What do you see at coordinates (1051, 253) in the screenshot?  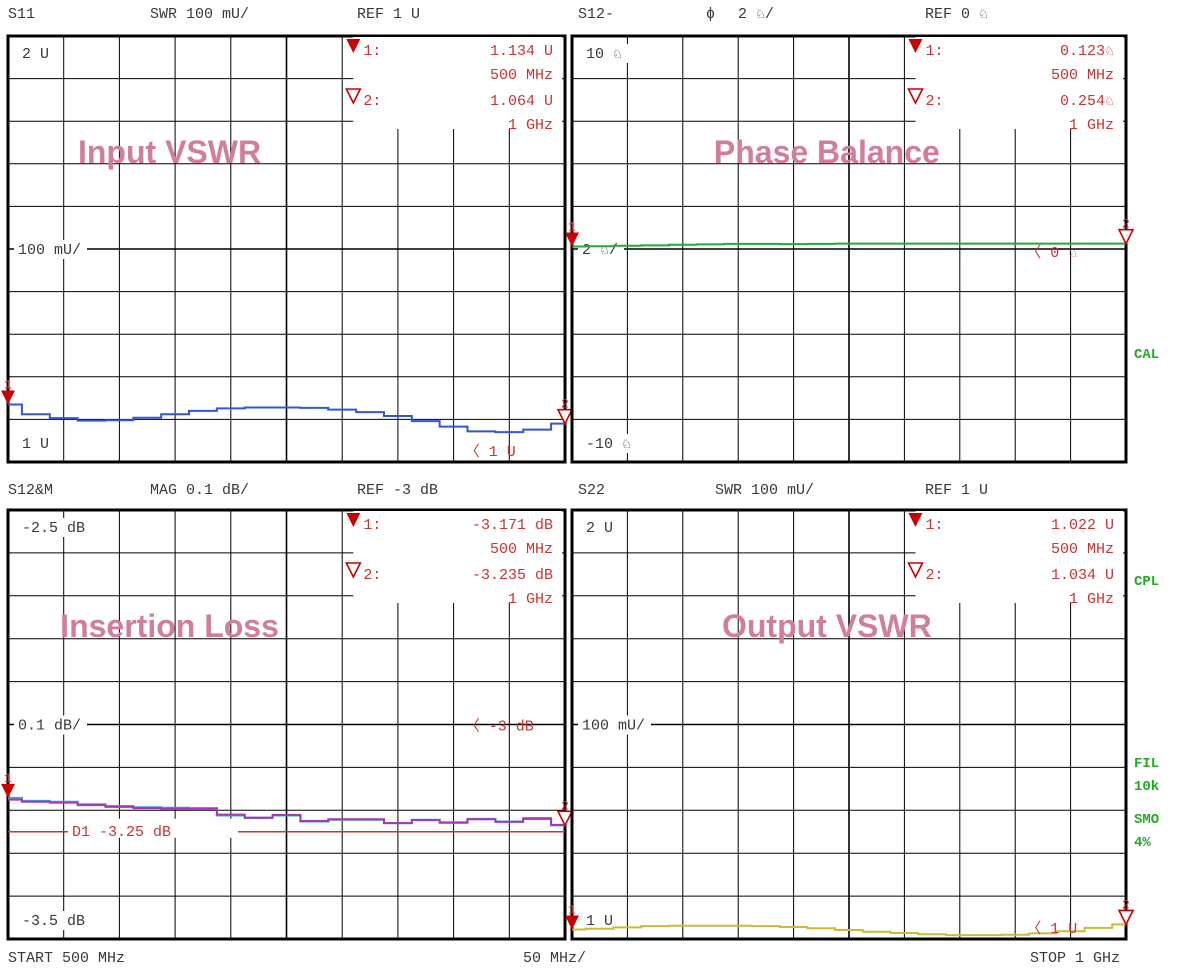 I see `ref-level-indicator: 〈 0 ♘` at bounding box center [1051, 253].